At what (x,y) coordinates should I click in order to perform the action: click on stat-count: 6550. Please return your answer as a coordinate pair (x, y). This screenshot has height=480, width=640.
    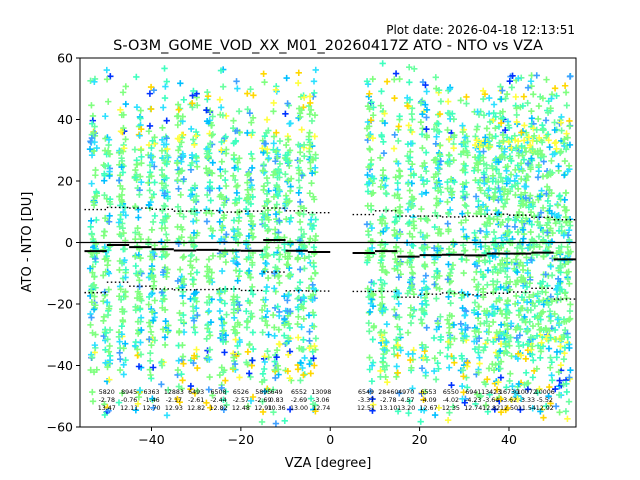
    Looking at the image, I should click on (451, 392).